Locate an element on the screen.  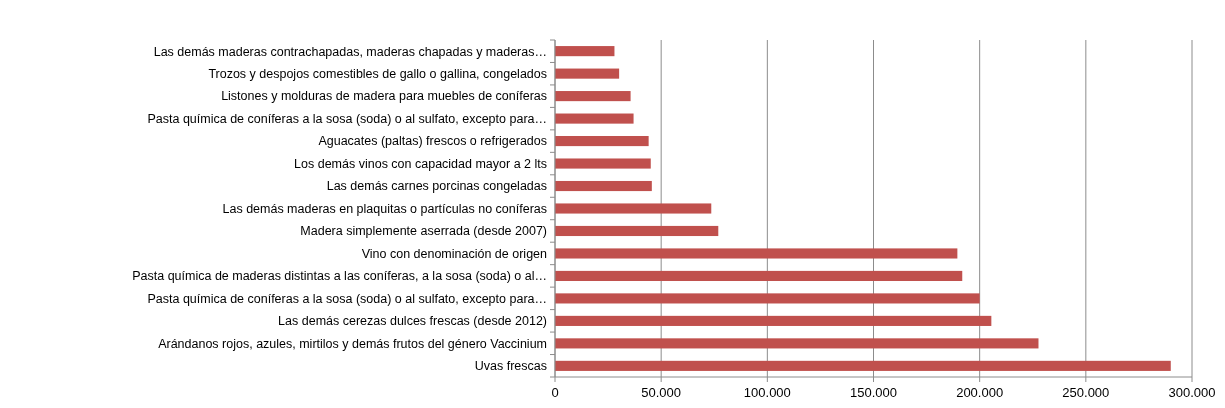
x-tick-label: 200.000 is located at coordinates (980, 392).